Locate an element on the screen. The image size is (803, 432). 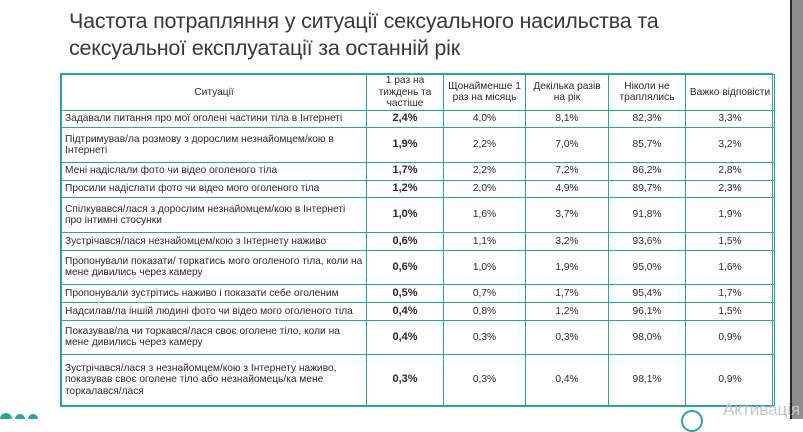
never-cell: 98,1% is located at coordinates (647, 380).